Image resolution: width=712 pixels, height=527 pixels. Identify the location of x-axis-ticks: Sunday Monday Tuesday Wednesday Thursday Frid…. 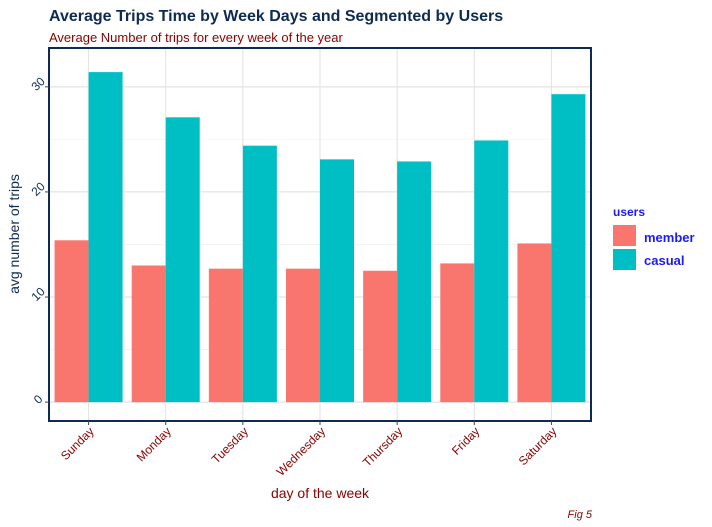
(309, 450).